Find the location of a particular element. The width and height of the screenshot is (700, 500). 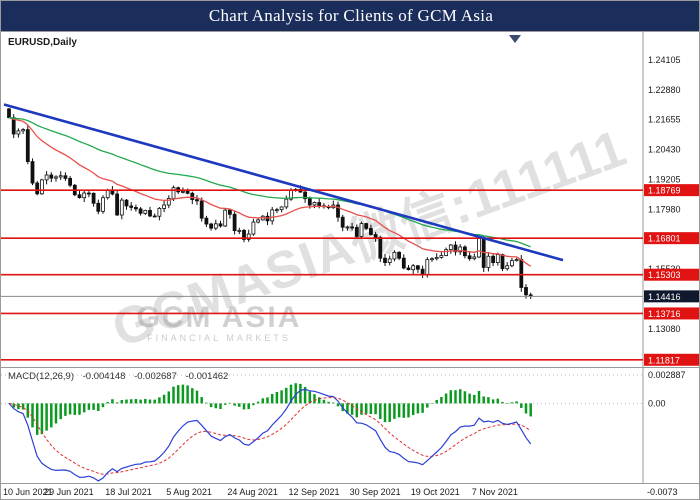

price-badge-label: 1.14416 is located at coordinates (664, 297).